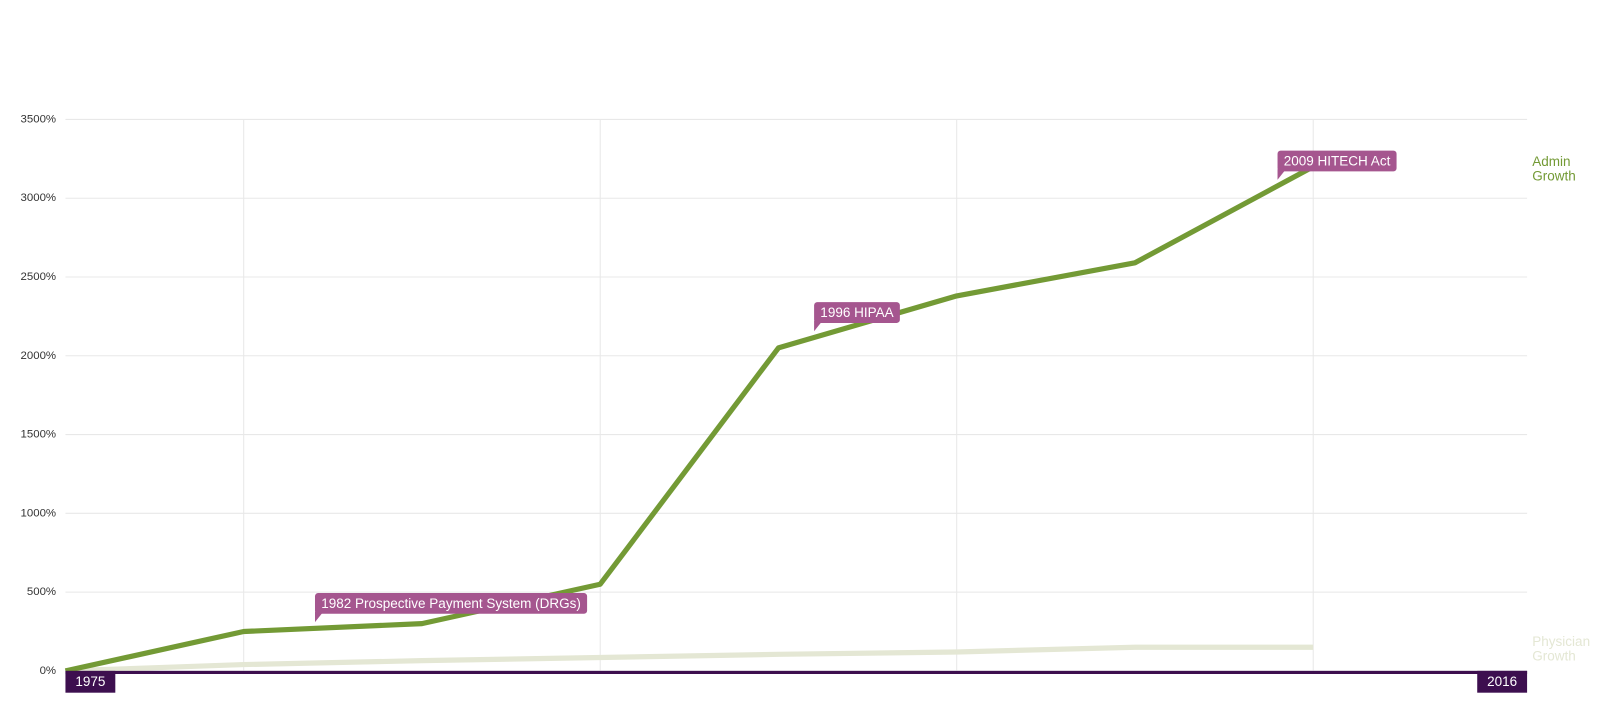 The height and width of the screenshot is (701, 1605). What do you see at coordinates (39, 513) in the screenshot?
I see `y-tick-label: 1000%` at bounding box center [39, 513].